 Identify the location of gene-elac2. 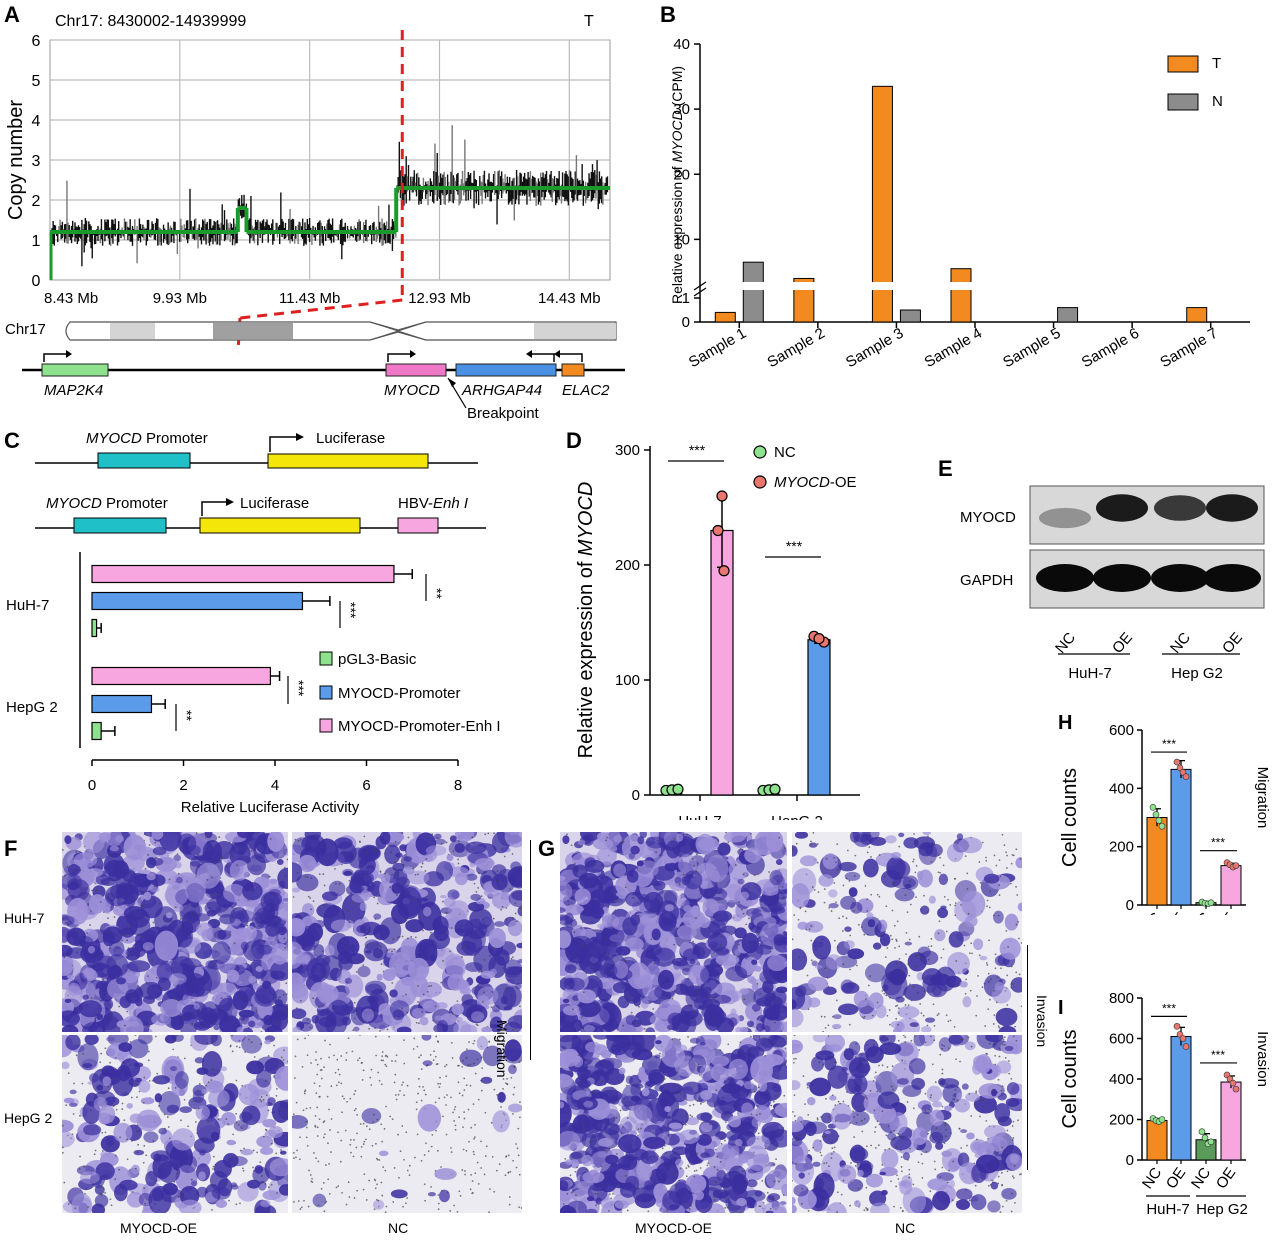
(573, 370).